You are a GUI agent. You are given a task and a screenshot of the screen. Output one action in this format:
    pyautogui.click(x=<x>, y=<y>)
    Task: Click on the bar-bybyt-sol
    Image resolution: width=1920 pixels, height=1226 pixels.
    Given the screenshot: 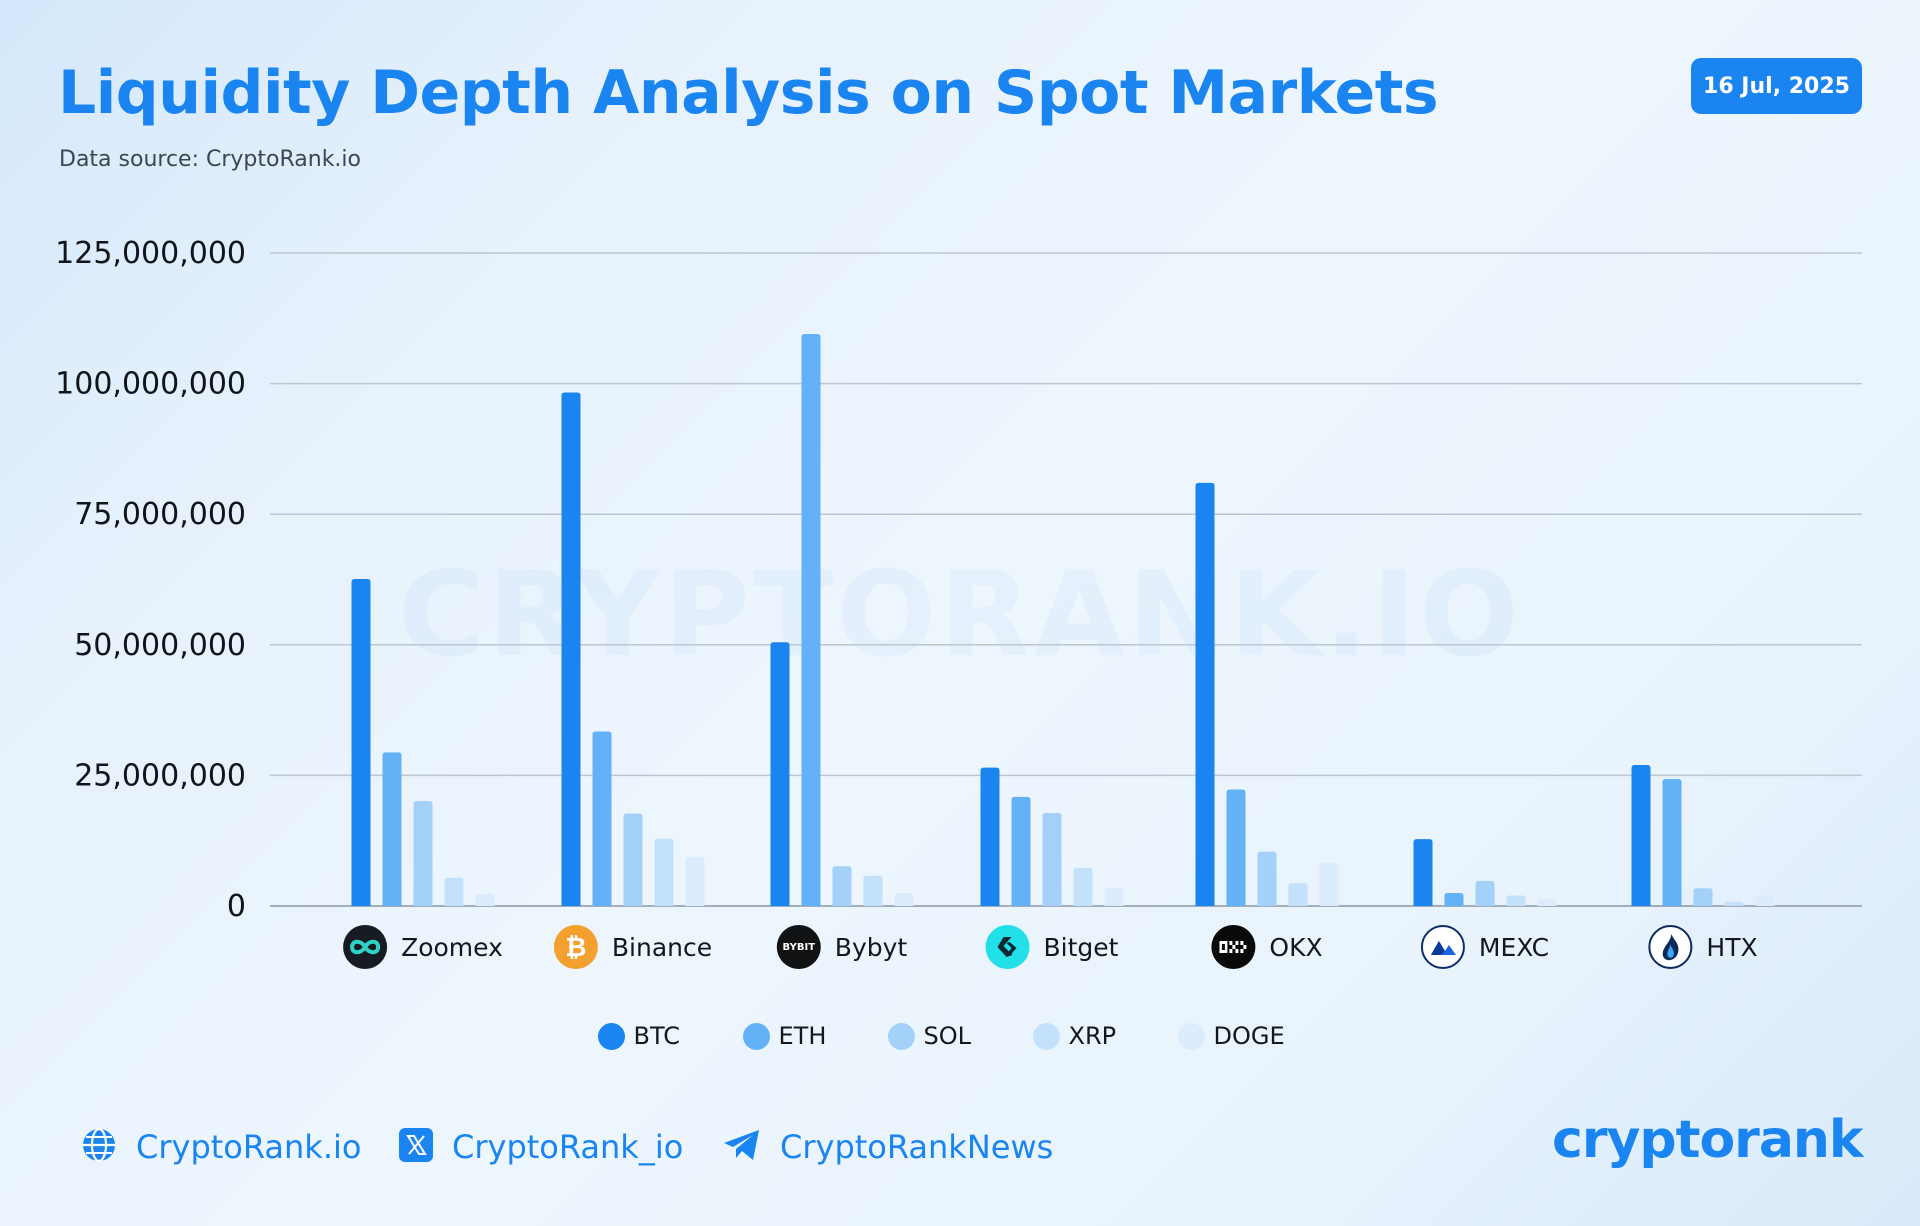 What is the action you would take?
    pyautogui.click(x=842, y=886)
    